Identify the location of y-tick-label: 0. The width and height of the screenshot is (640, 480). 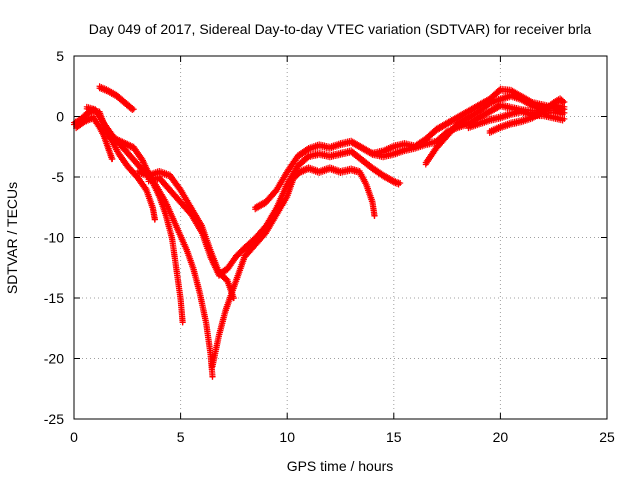
(60, 117).